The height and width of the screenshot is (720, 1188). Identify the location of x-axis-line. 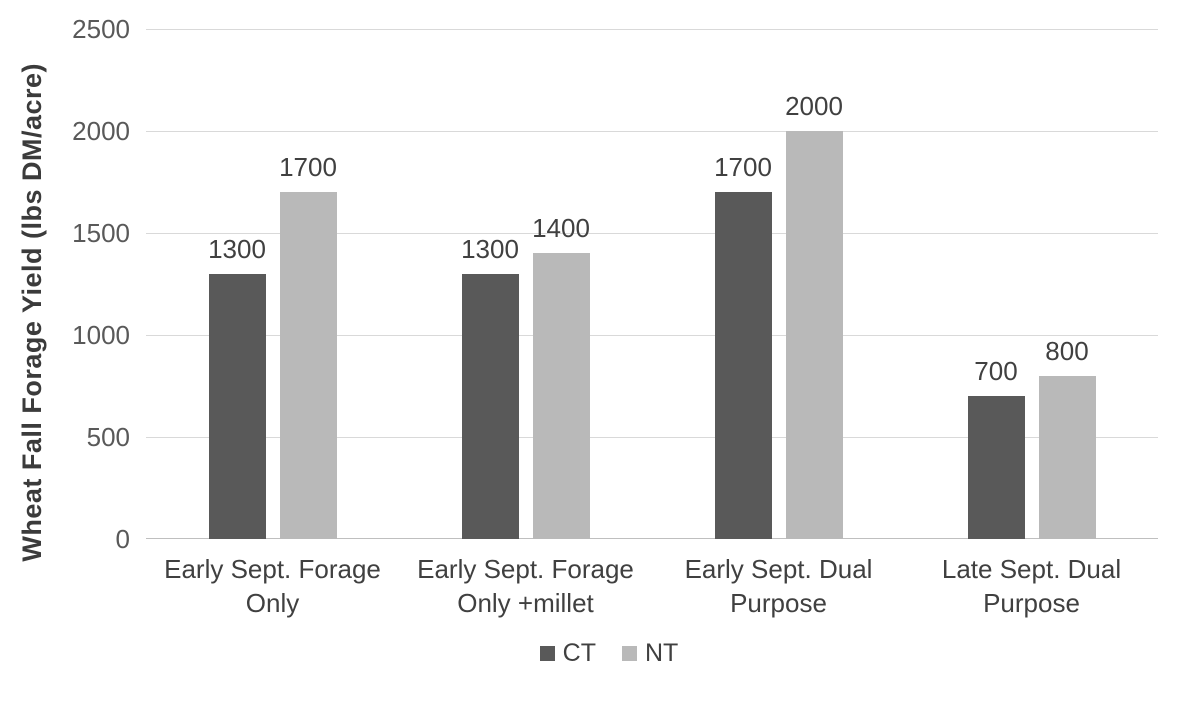
(652, 538).